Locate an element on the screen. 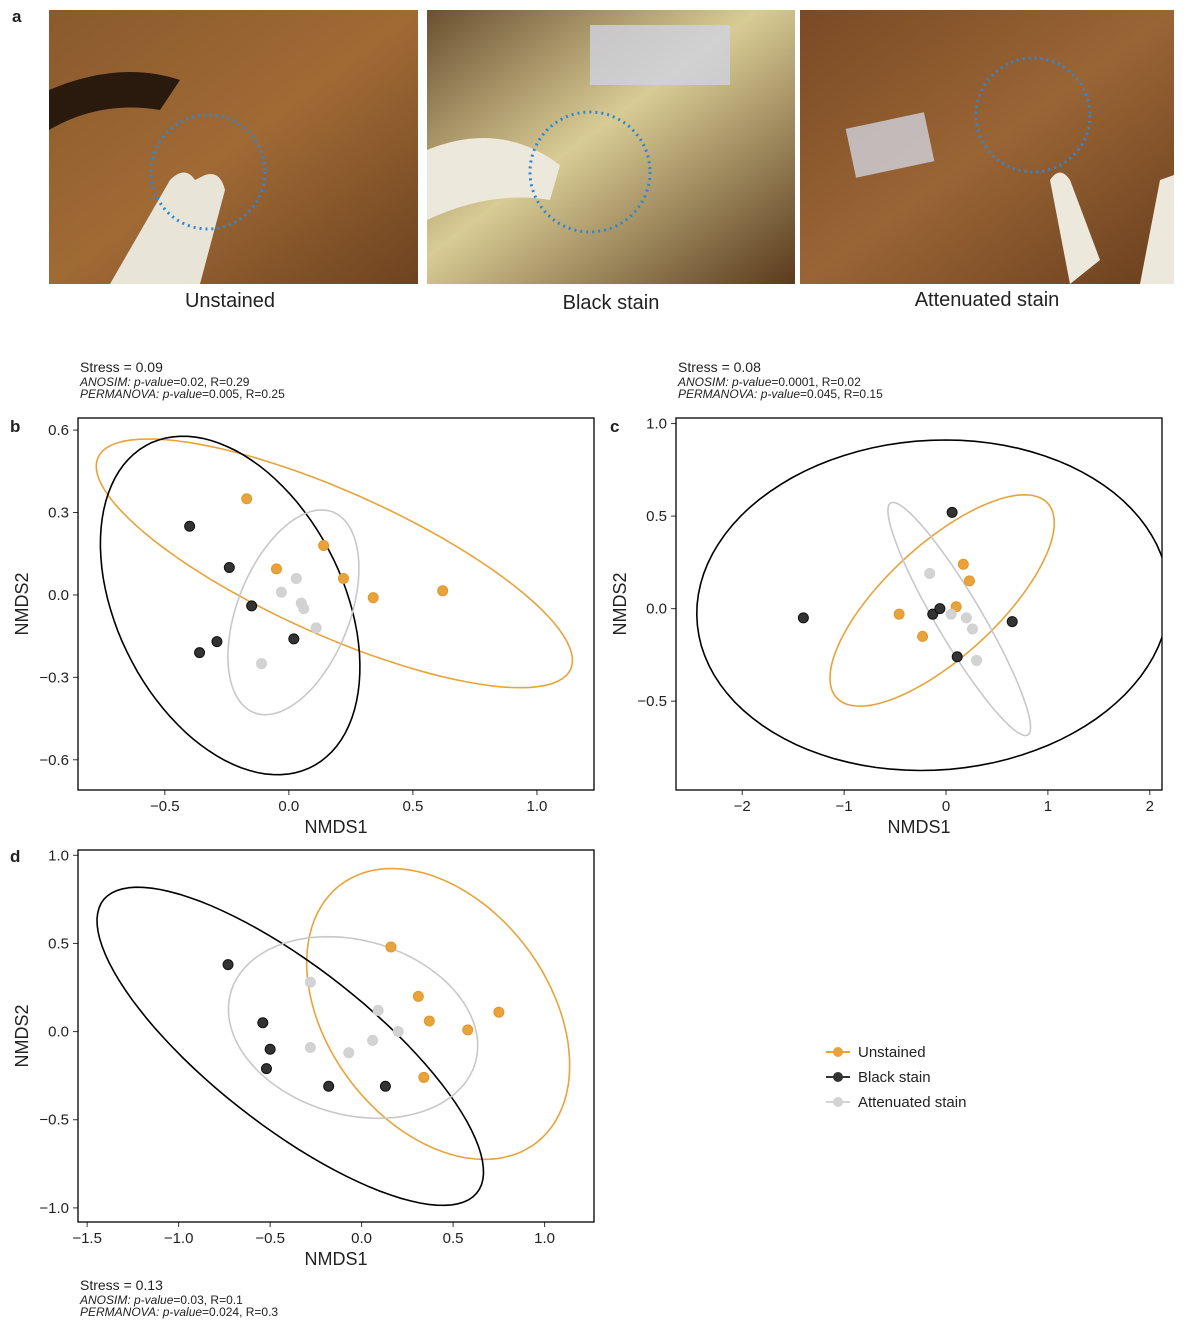  y-tick-label: 1.0 is located at coordinates (58, 855).